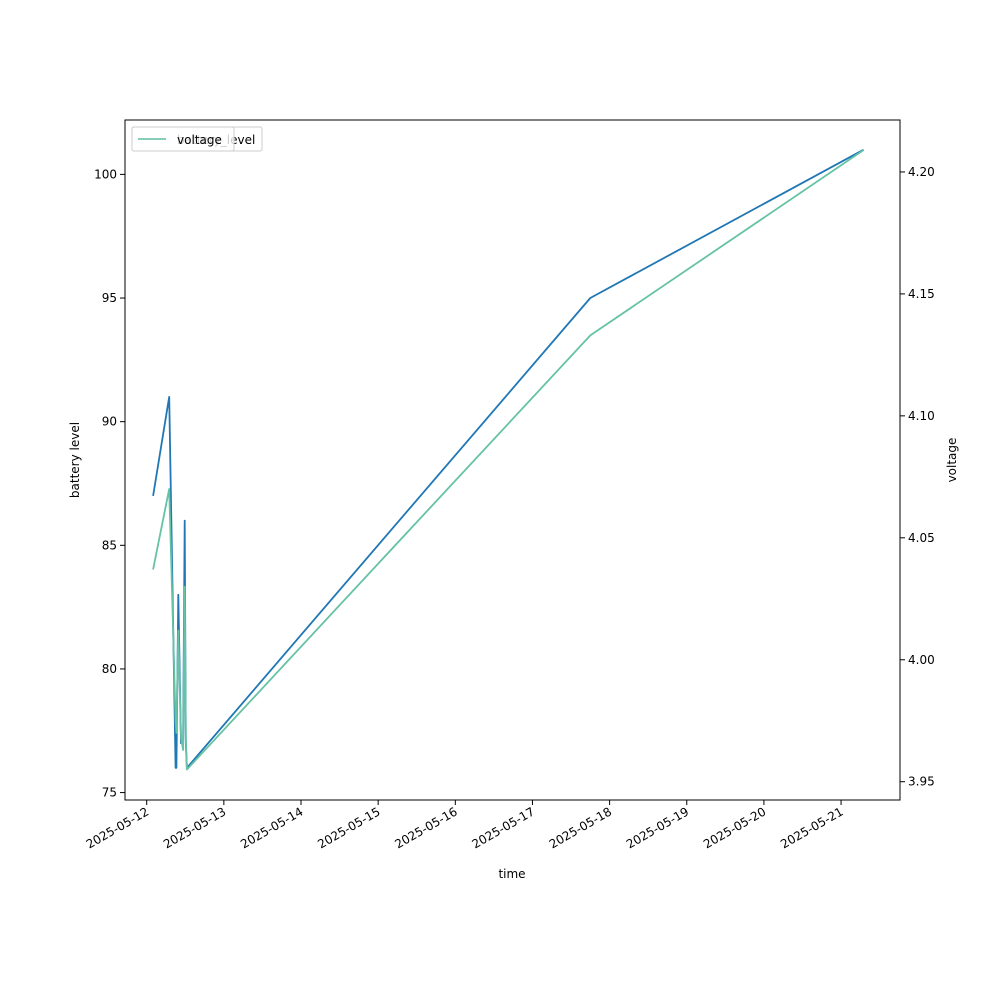  I want to click on y-axis-right: 3.95 4.00 4.05 4.10 4.15 4.20, so click(917, 477).